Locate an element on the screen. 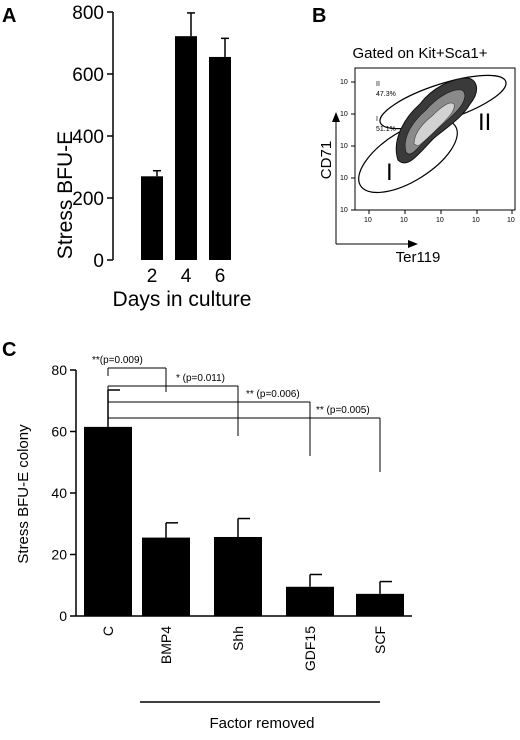  flow-frame is located at coordinates (435, 139).